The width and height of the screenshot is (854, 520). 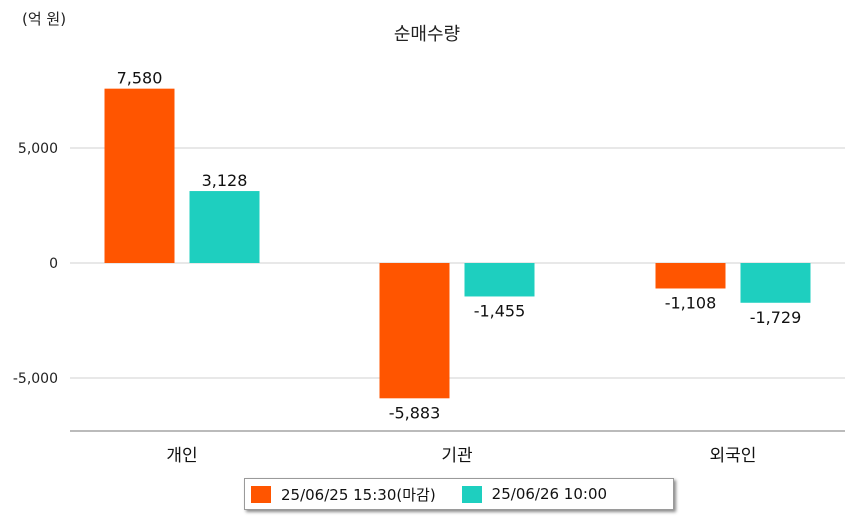 What do you see at coordinates (733, 456) in the screenshot?
I see `x-category-label: 외국인` at bounding box center [733, 456].